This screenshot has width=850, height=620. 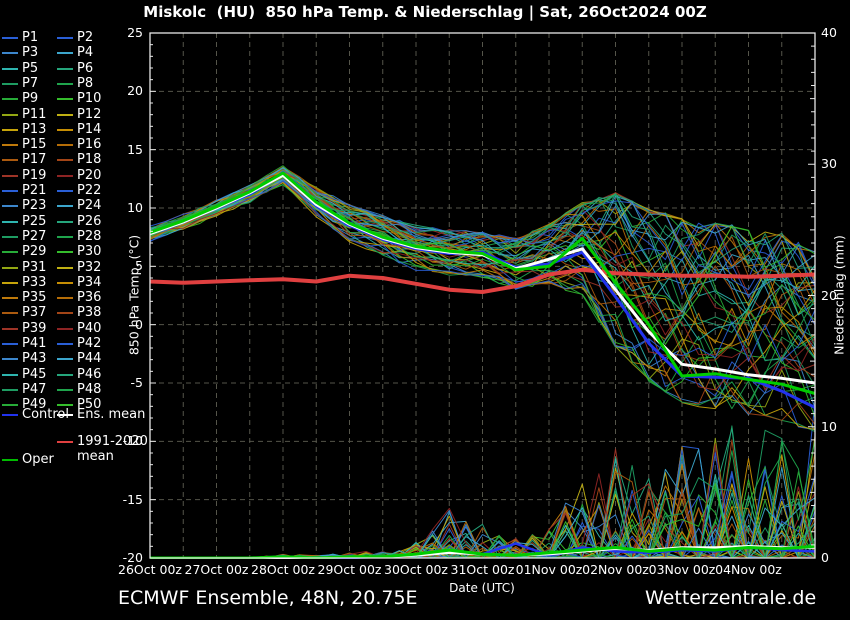 I want to click on legend-label: P42, so click(x=89, y=343).